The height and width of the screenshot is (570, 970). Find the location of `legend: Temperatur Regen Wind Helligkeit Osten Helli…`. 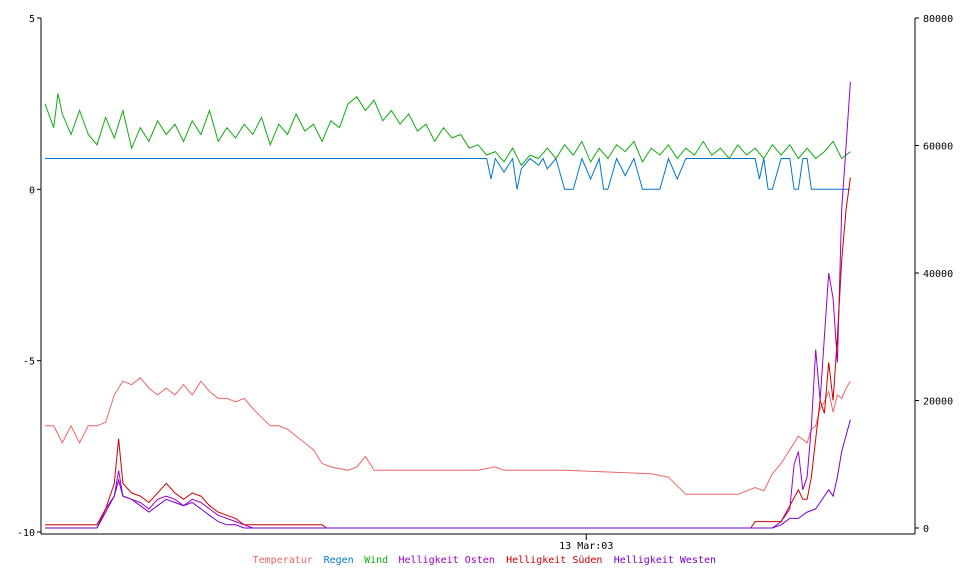

legend: Temperatur Regen Wind Helligkeit Osten Helli… is located at coordinates (484, 560).